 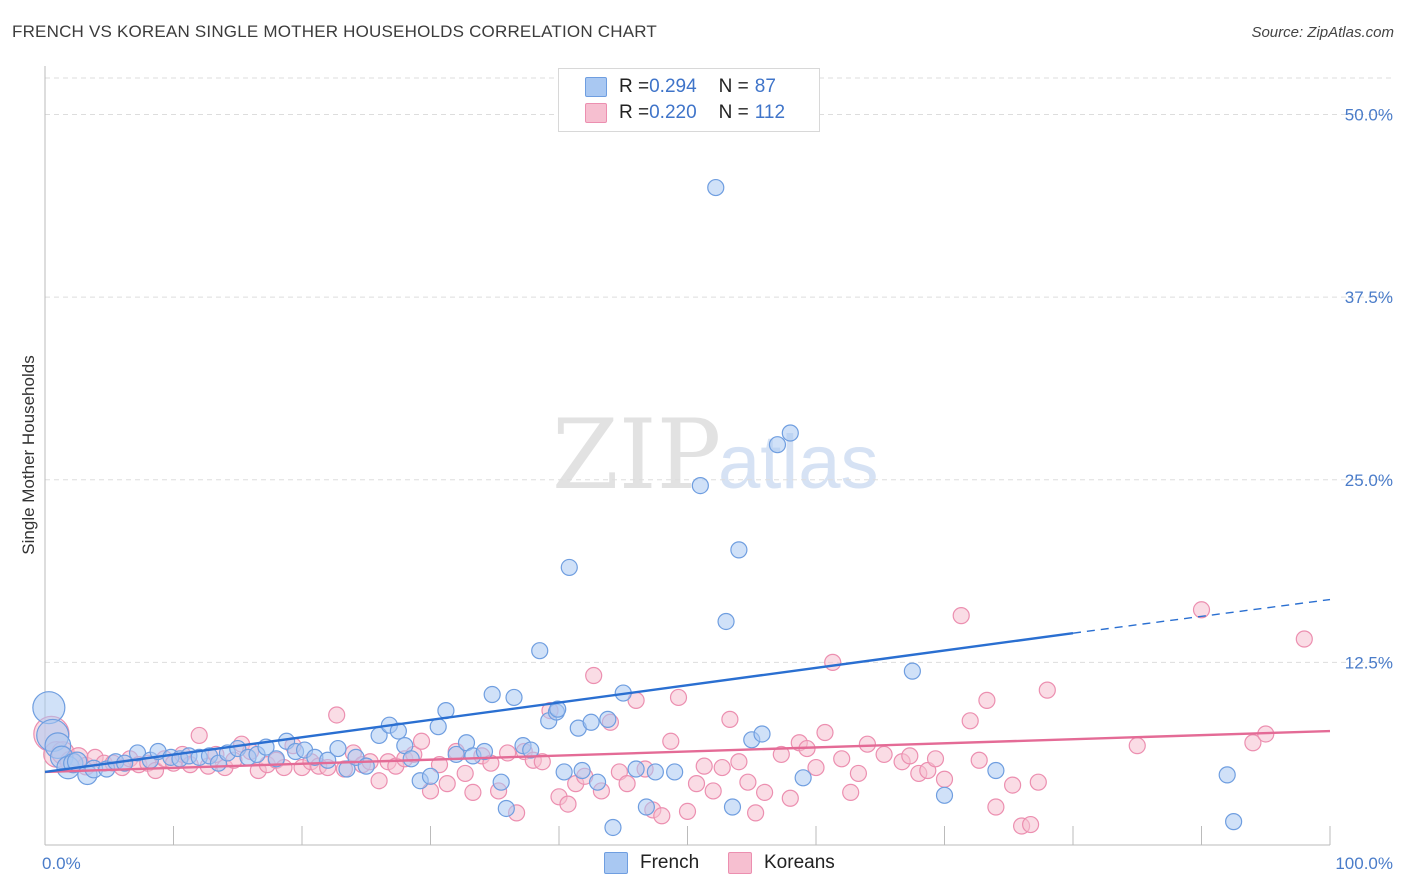 What do you see at coordinates (61, 863) in the screenshot?
I see `x-tick-label: 0.0%` at bounding box center [61, 863].